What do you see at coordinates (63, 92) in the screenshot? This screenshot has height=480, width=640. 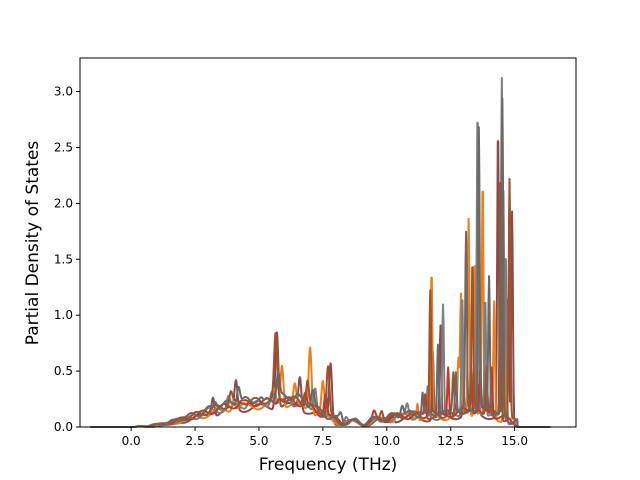 I see `y-tick-label: 3.0` at bounding box center [63, 92].